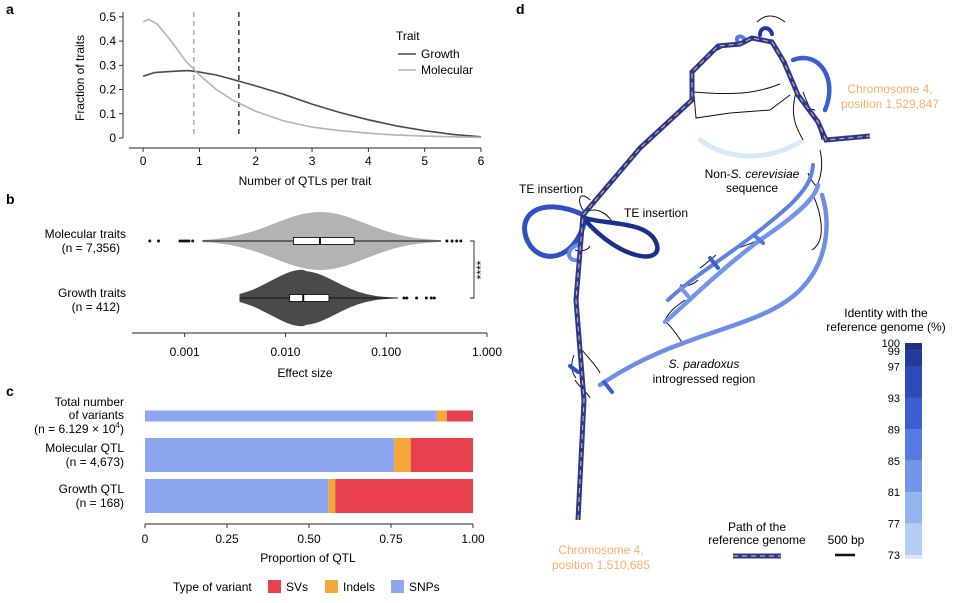 This screenshot has height=603, width=963. What do you see at coordinates (704, 379) in the screenshot?
I see `spar-line2: introgressed region` at bounding box center [704, 379].